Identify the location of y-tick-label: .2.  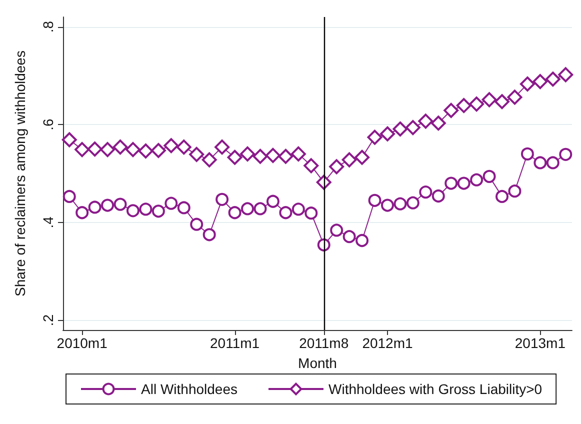
(48, 320).